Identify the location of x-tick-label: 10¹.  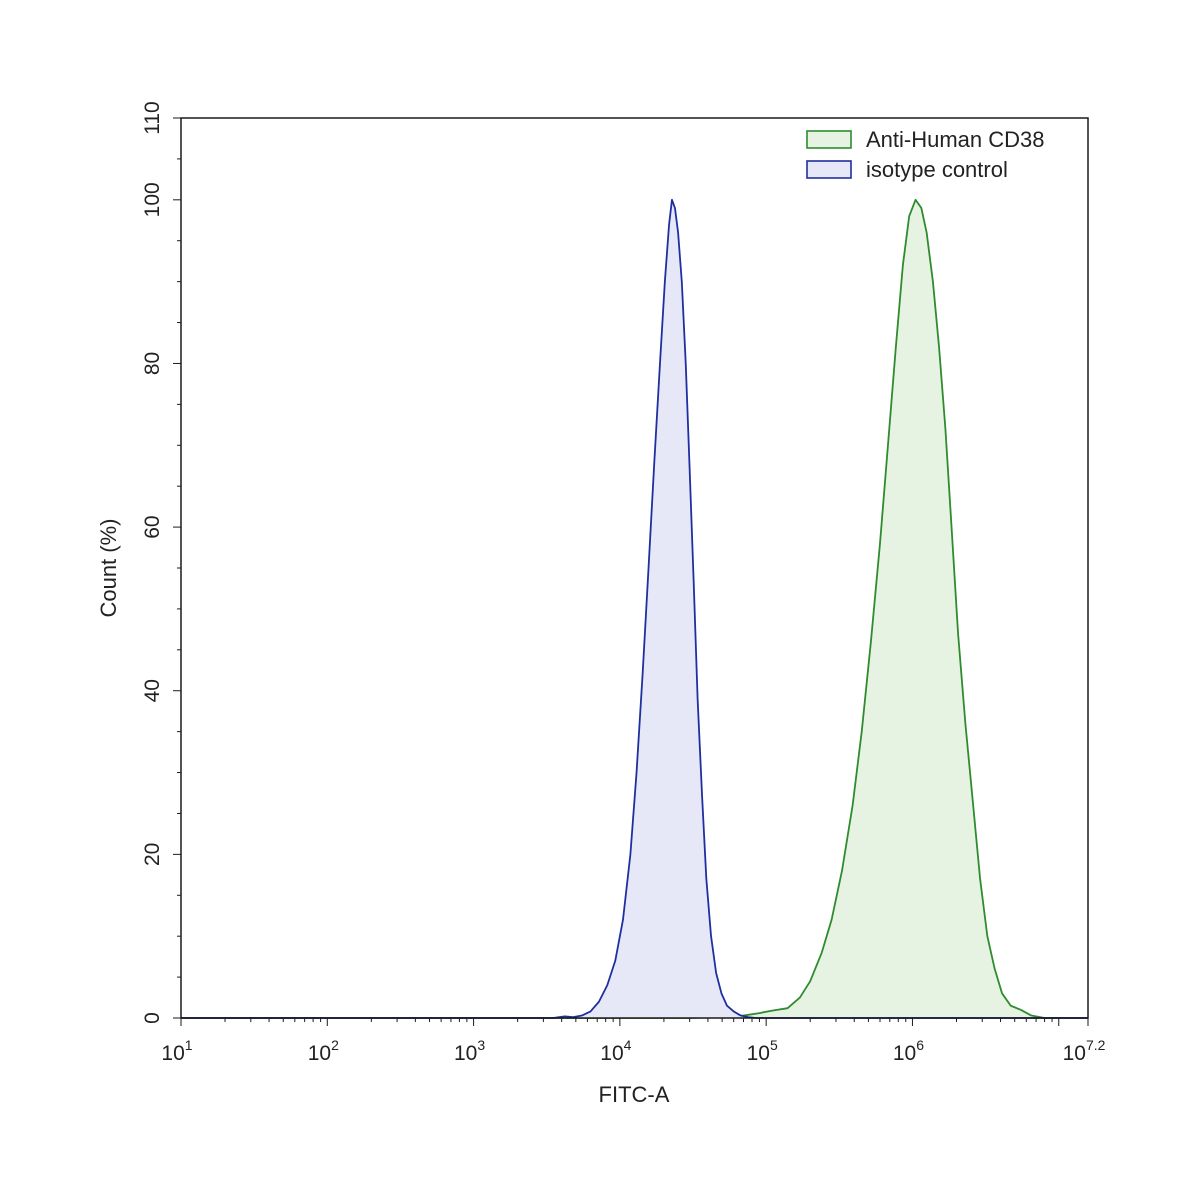
(176, 1051).